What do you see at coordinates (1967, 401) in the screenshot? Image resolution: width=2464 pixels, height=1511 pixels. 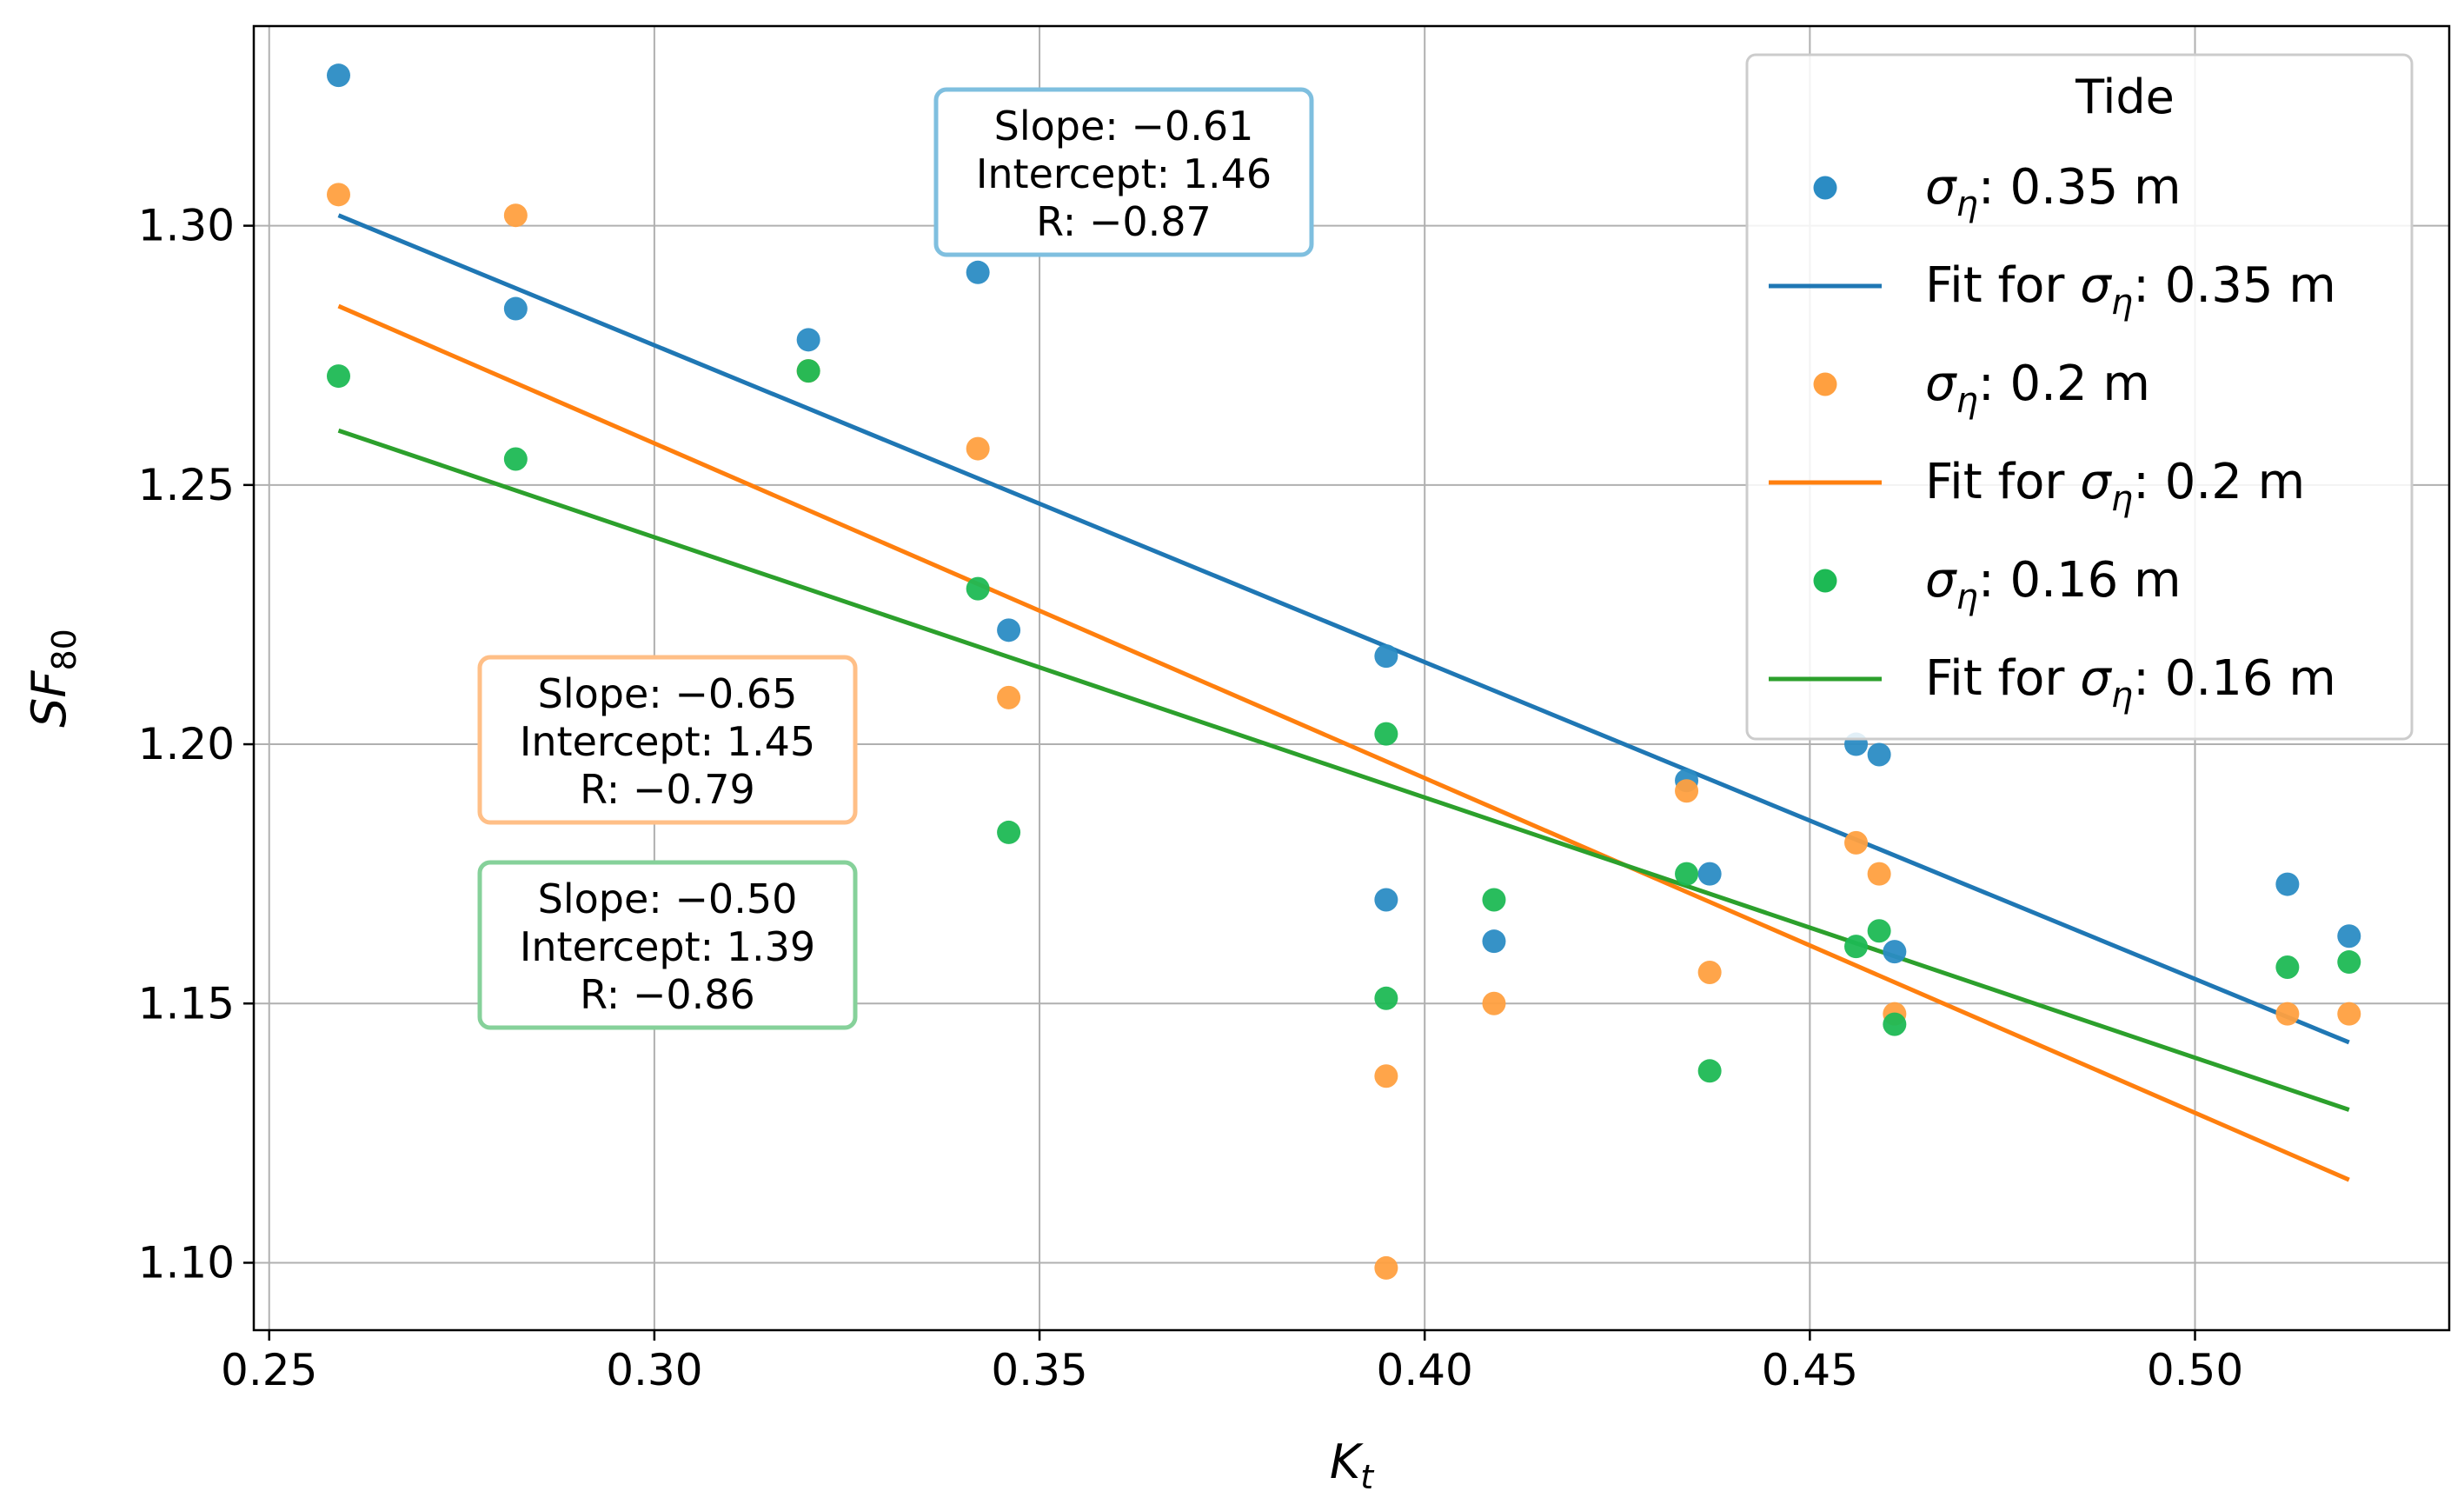 I see `legend-label-sub-2: η` at bounding box center [1967, 401].